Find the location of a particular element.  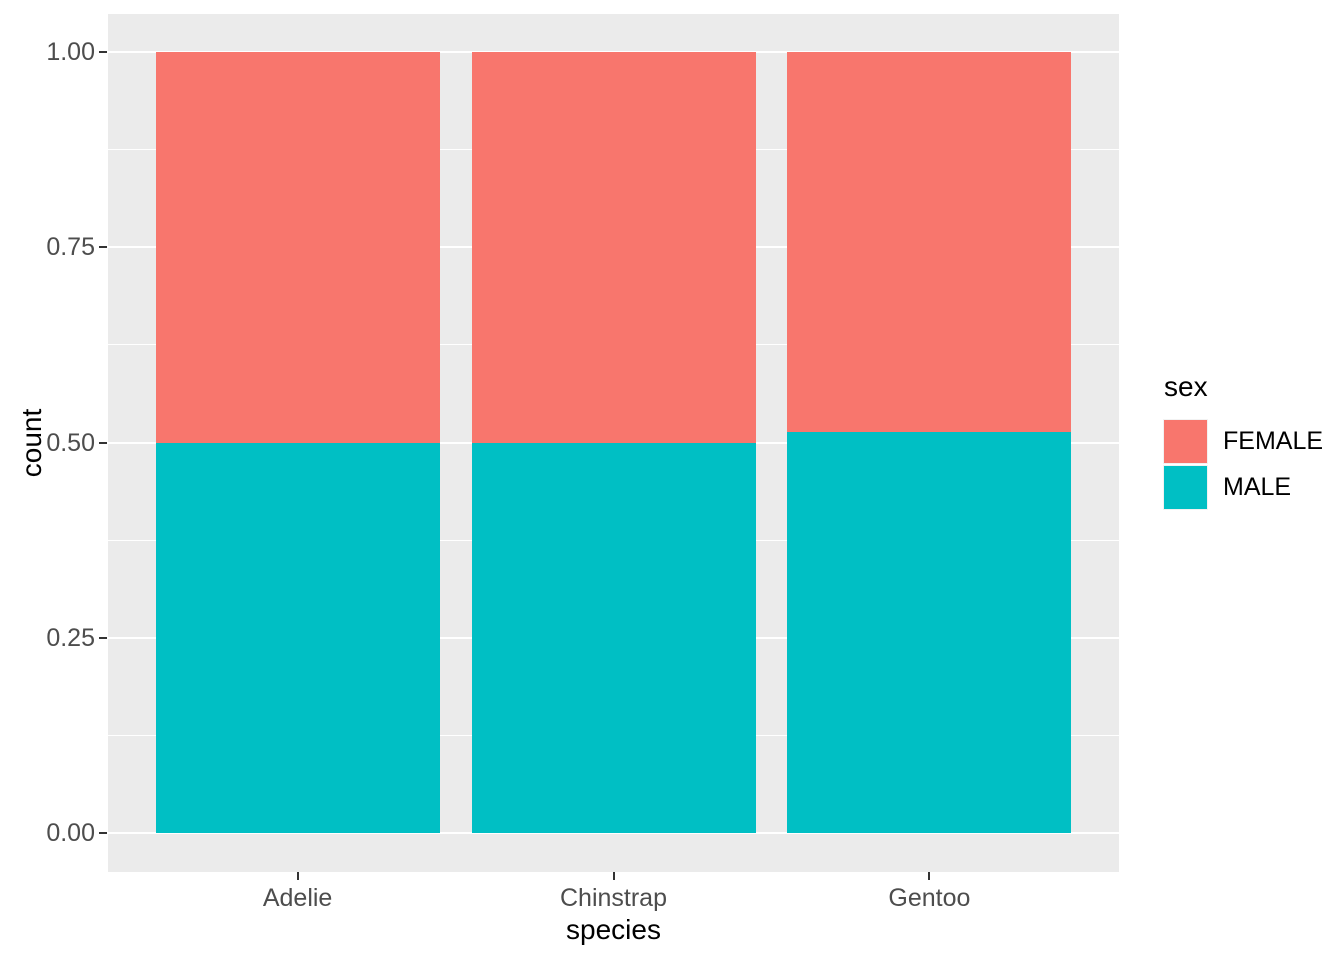

bar-adelie-female is located at coordinates (297, 247).